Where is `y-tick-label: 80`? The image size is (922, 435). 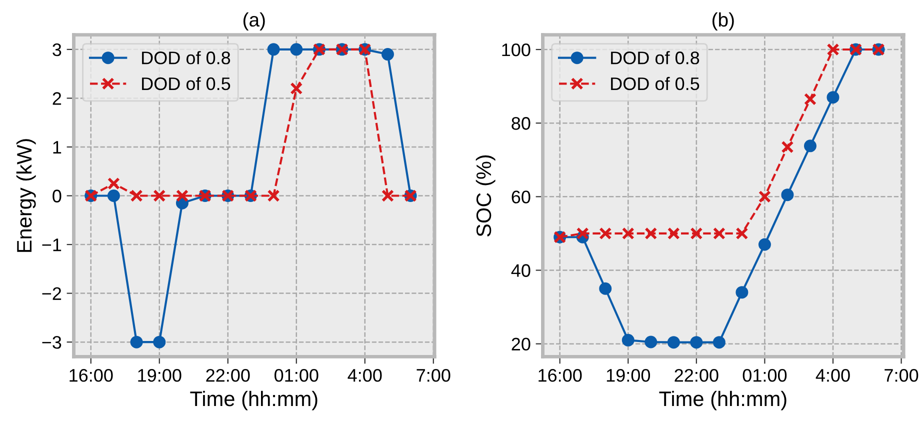 y-tick-label: 80 is located at coordinates (521, 123).